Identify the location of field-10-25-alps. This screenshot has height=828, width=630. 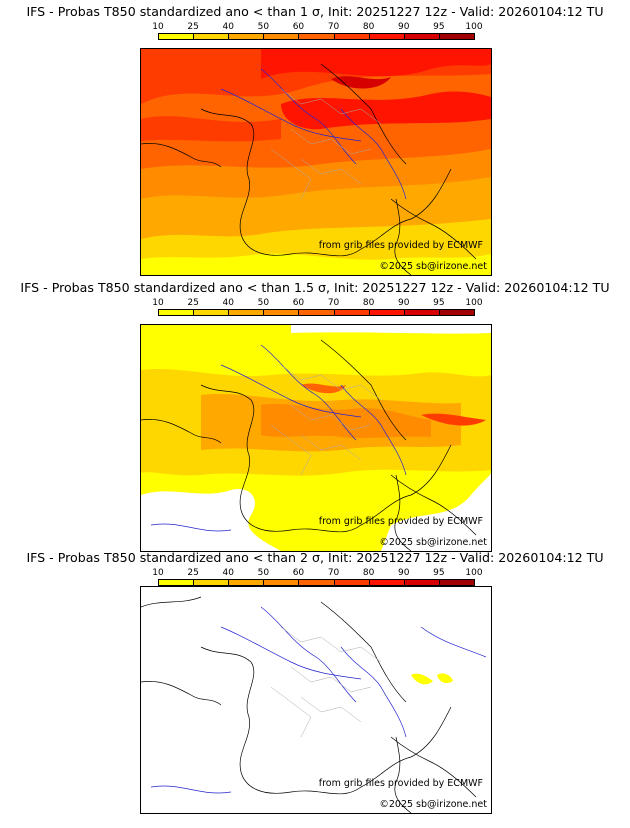
(422, 679).